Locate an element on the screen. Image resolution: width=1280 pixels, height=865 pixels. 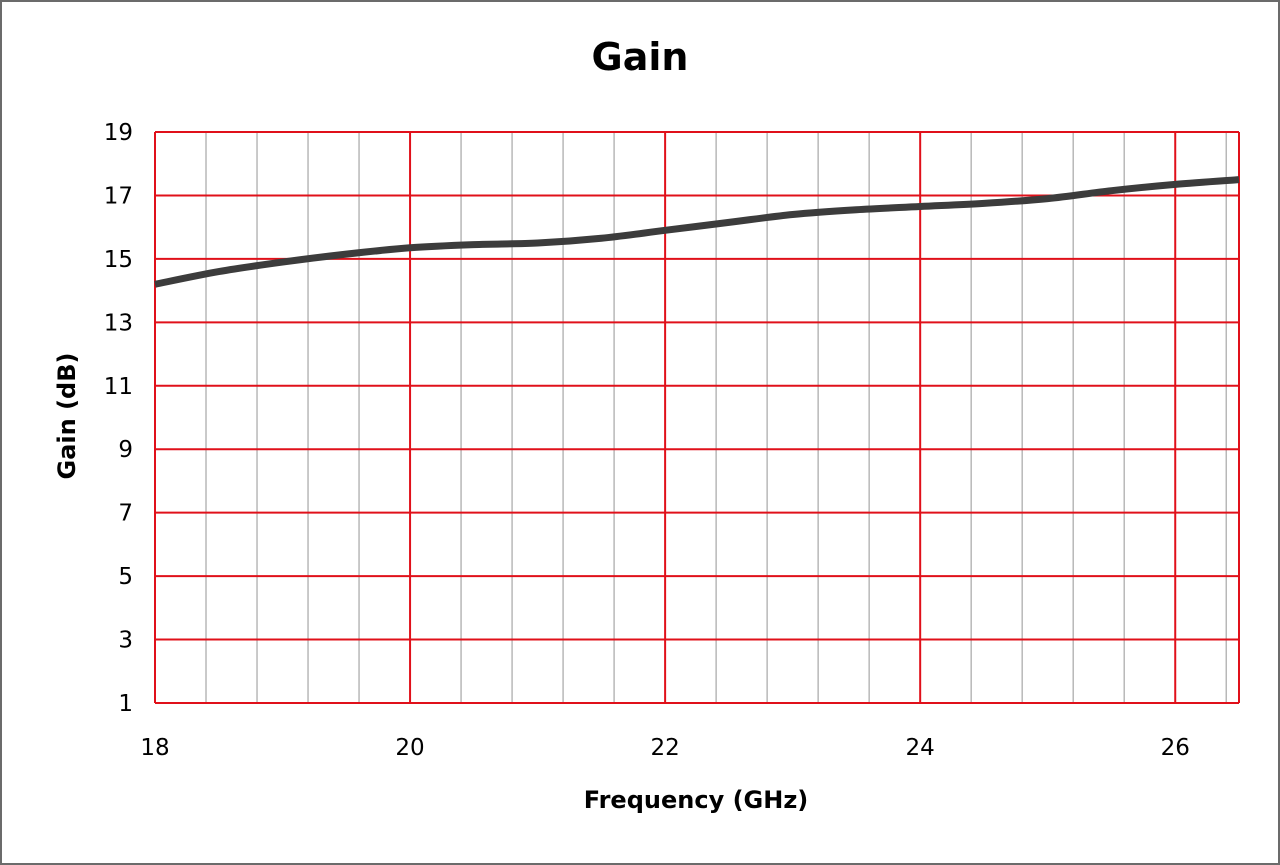
x-tick-label: 24 is located at coordinates (920, 748).